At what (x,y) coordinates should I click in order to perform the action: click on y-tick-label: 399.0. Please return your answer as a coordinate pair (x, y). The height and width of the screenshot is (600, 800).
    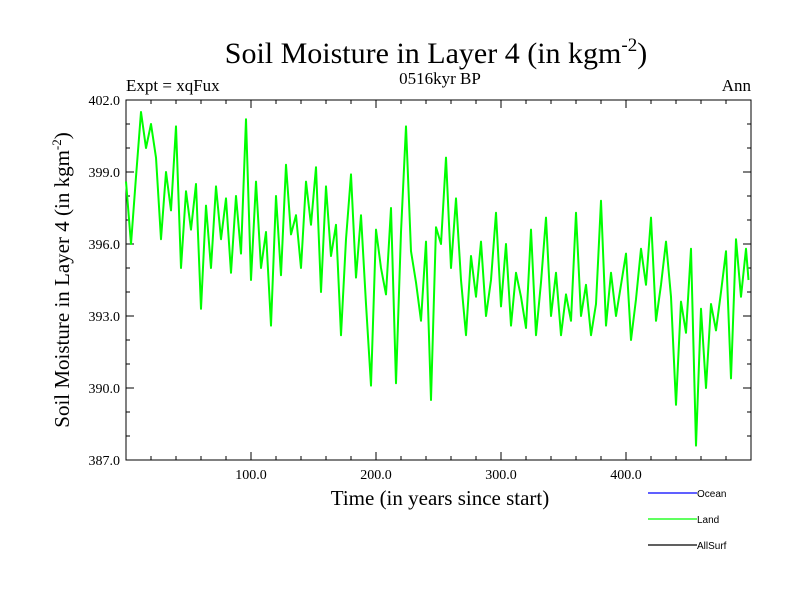
    Looking at the image, I should click on (105, 173).